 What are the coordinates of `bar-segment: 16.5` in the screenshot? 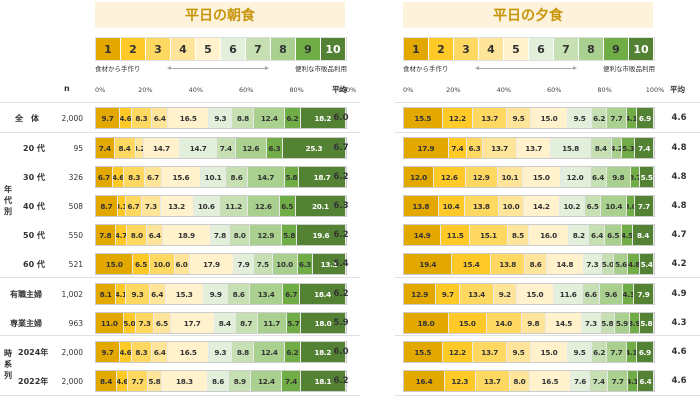 It's located at (189, 118).